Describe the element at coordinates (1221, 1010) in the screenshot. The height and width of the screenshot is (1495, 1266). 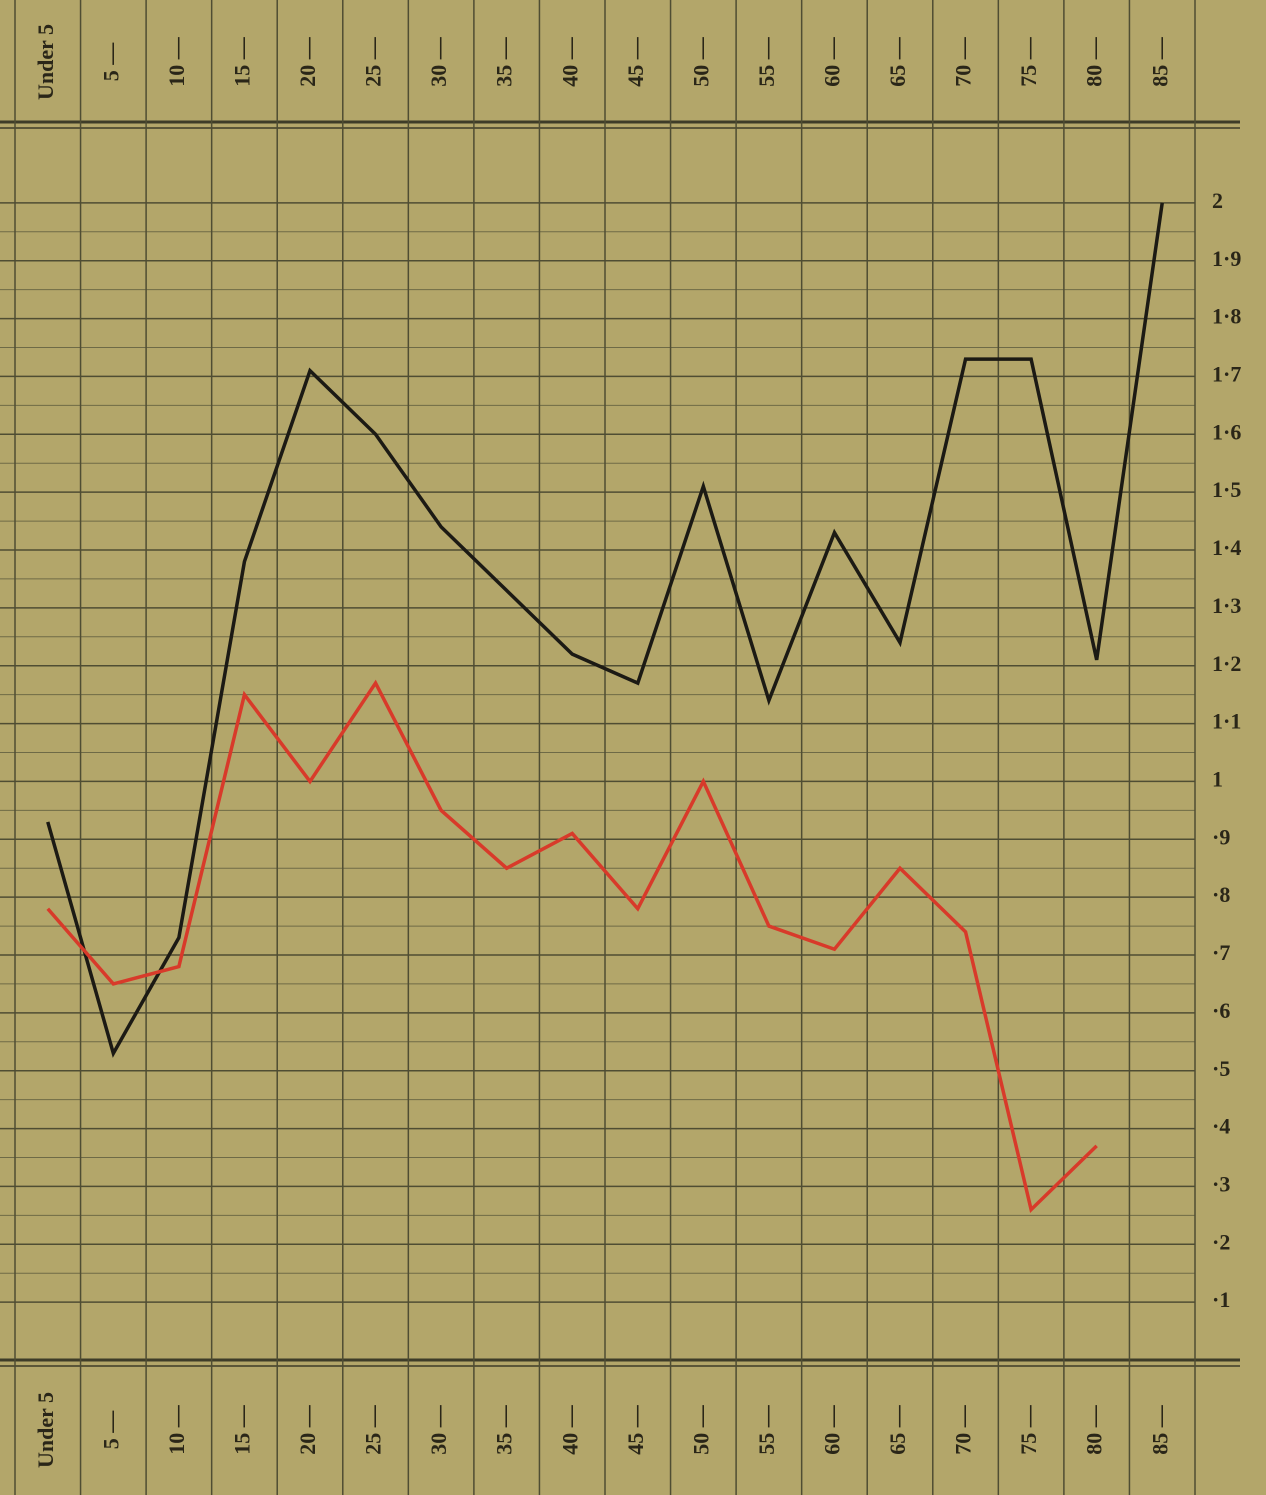
I see `y-tick-label: ·6` at that location.